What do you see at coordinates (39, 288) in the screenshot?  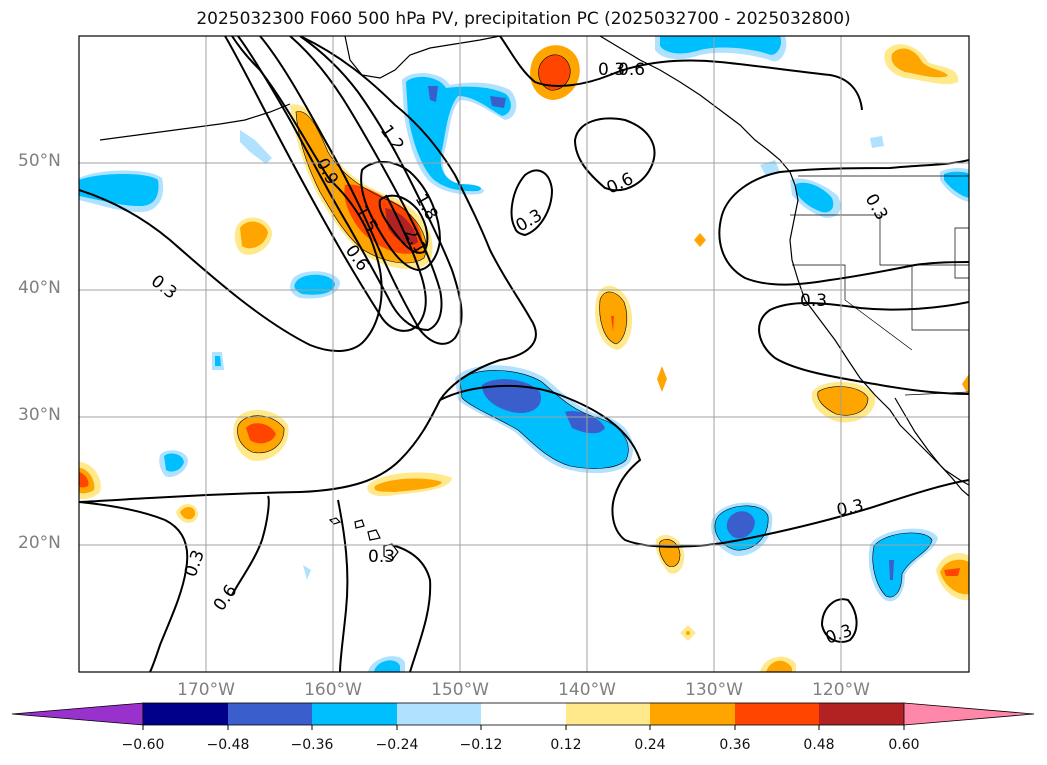 I see `lat-label: 40°N` at bounding box center [39, 288].